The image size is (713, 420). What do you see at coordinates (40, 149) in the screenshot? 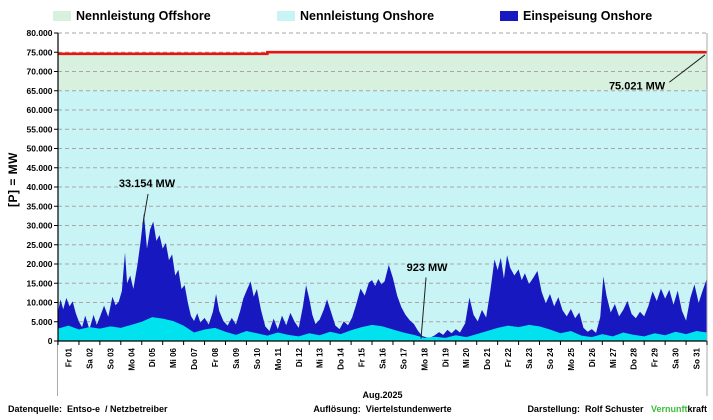
I see `y-axis-label: 50.000` at bounding box center [40, 149].